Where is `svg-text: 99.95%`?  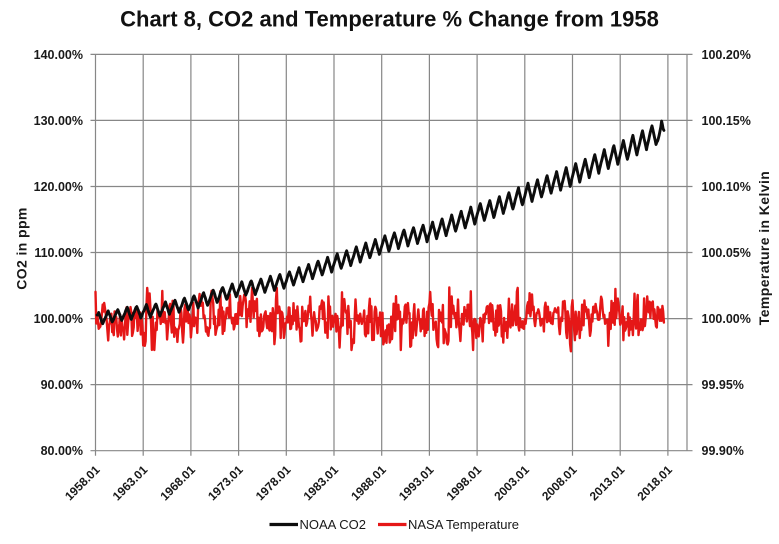
svg-text: 99.95% is located at coordinates (723, 385).